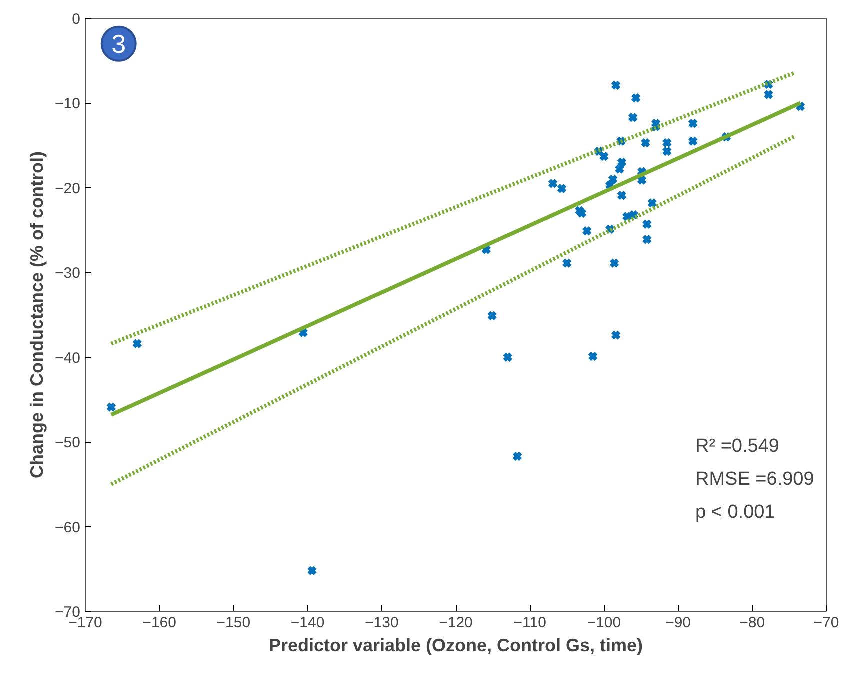 Image resolution: width=846 pixels, height=676 pixels. What do you see at coordinates (307, 623) in the screenshot?
I see `x-tick-label: −140` at bounding box center [307, 623].